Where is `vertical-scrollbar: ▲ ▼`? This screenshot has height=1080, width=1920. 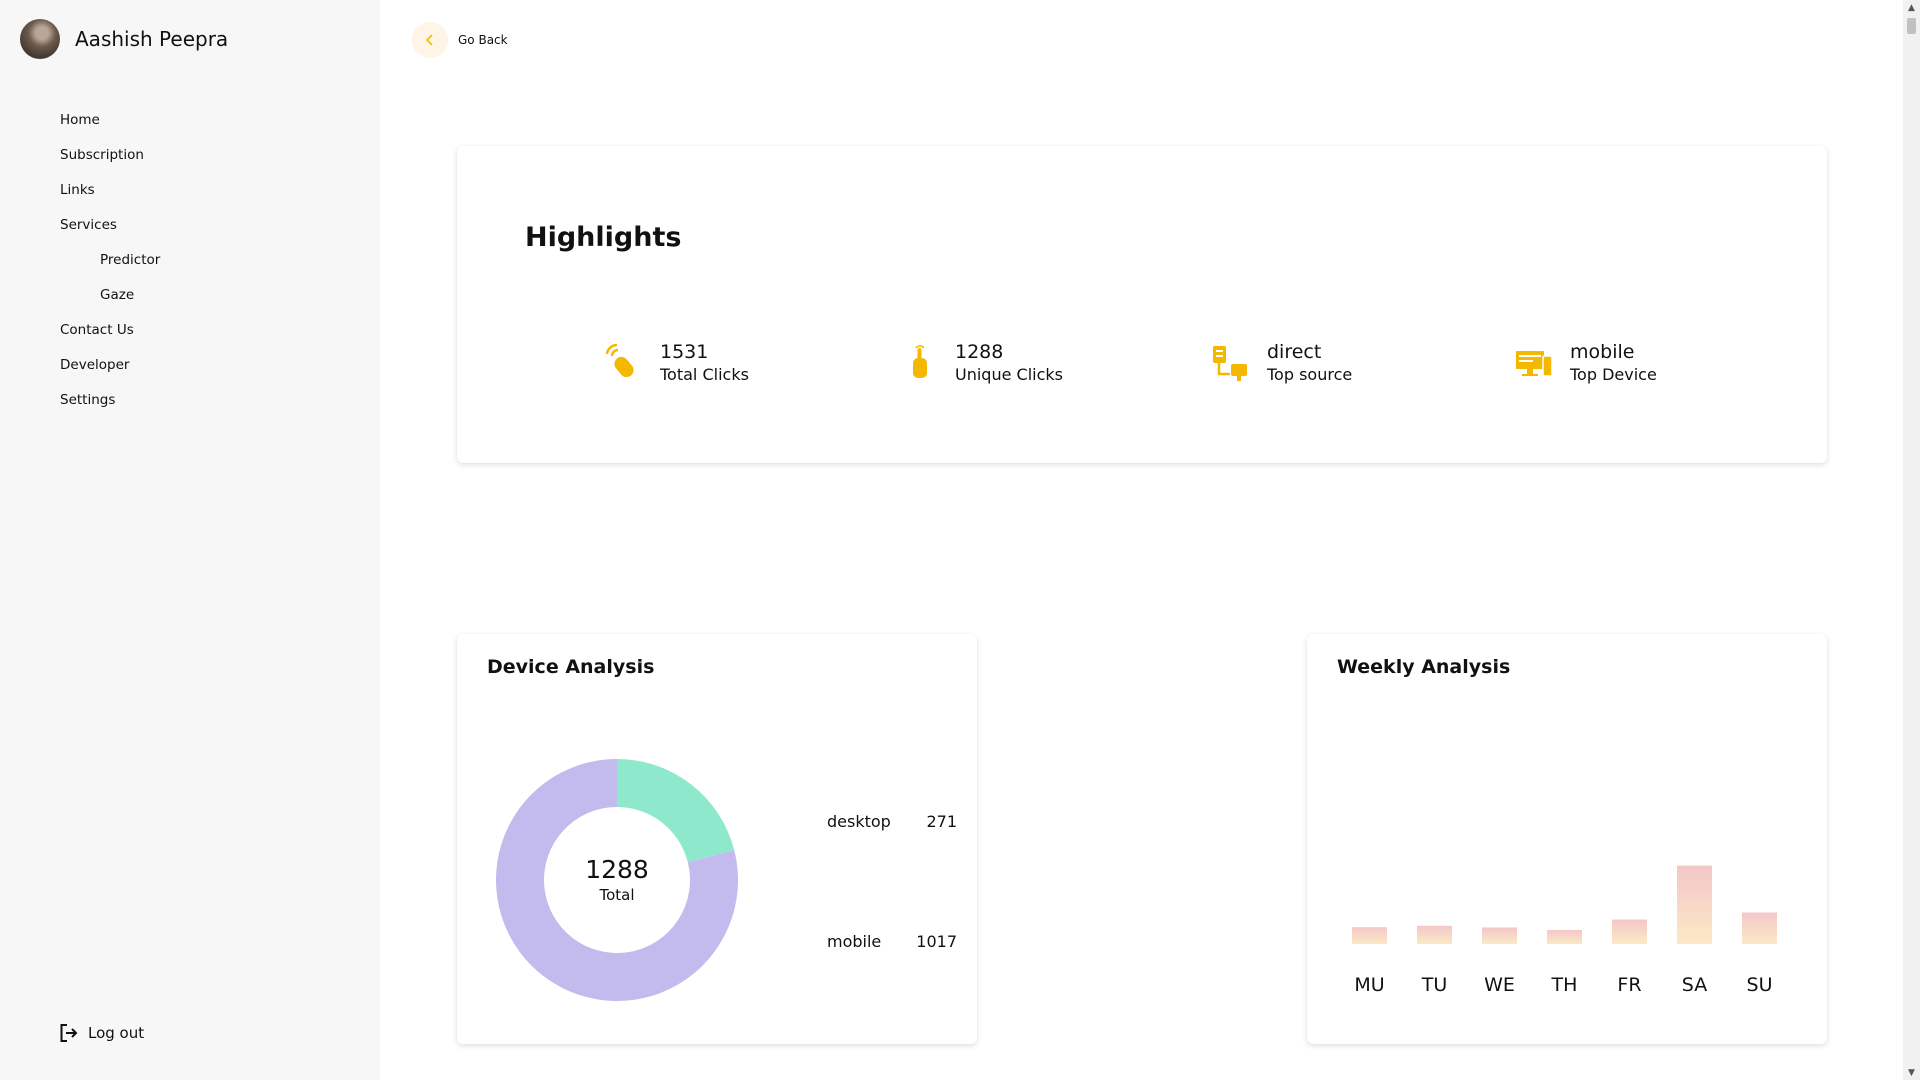
vertical-scrollbar: ▲ ▼ is located at coordinates (1911, 540).